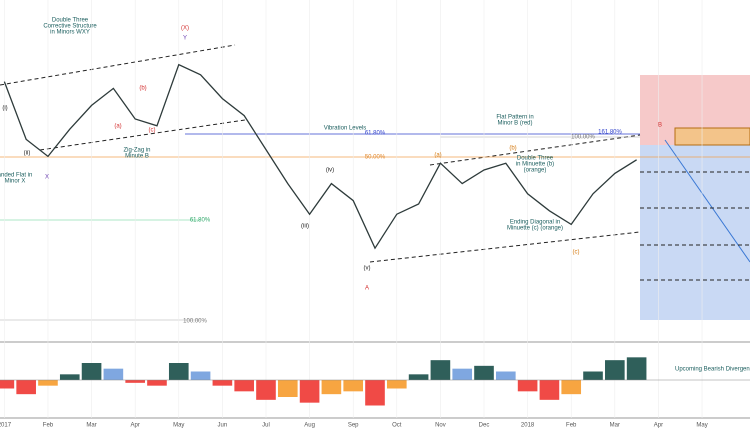 The width and height of the screenshot is (750, 430). I want to click on target-zone, so click(695, 232).